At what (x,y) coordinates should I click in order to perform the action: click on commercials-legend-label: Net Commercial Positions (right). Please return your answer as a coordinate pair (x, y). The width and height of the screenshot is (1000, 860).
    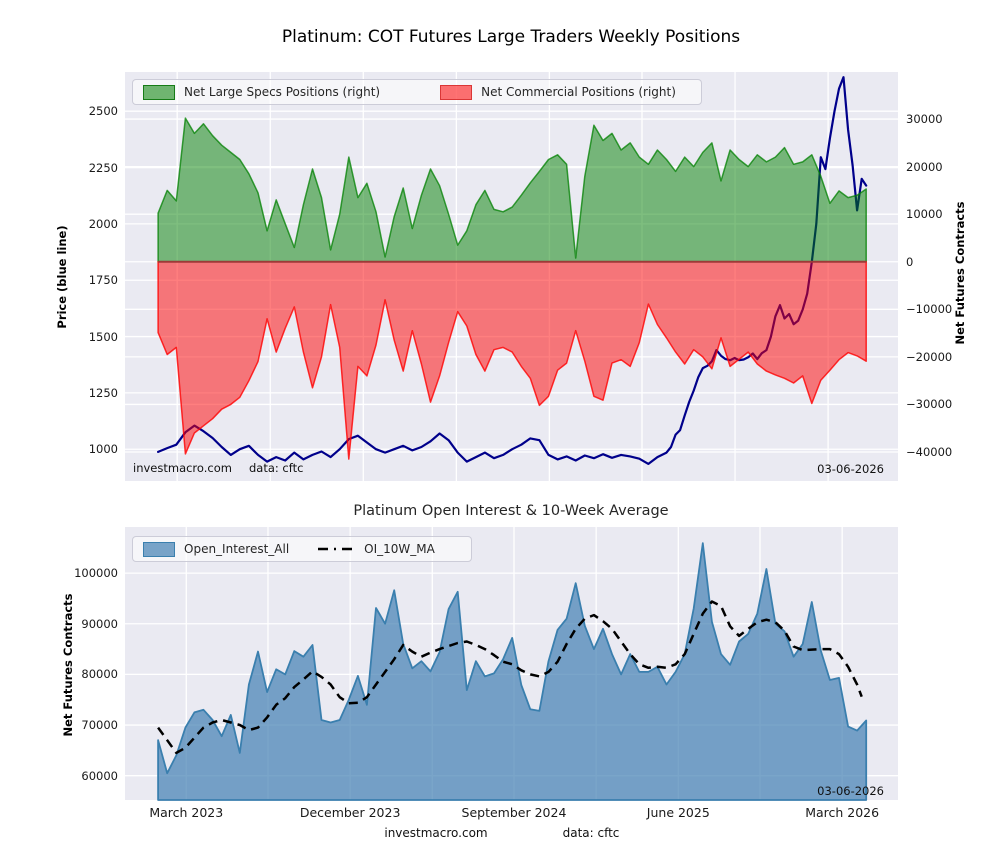
    Looking at the image, I should click on (578, 92).